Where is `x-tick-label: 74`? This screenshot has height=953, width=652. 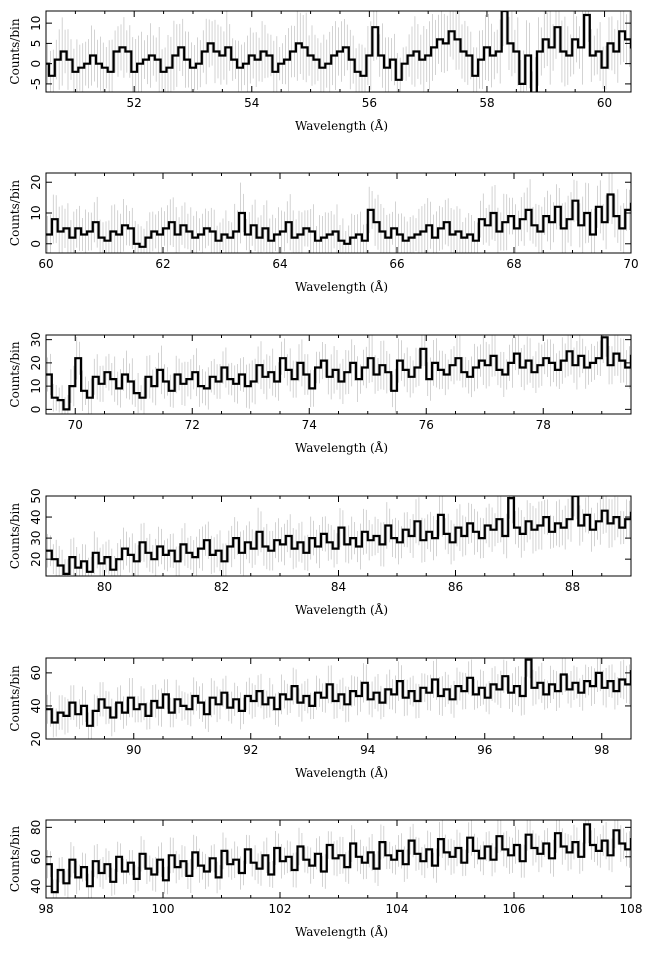
x-tick-label: 74 is located at coordinates (309, 425).